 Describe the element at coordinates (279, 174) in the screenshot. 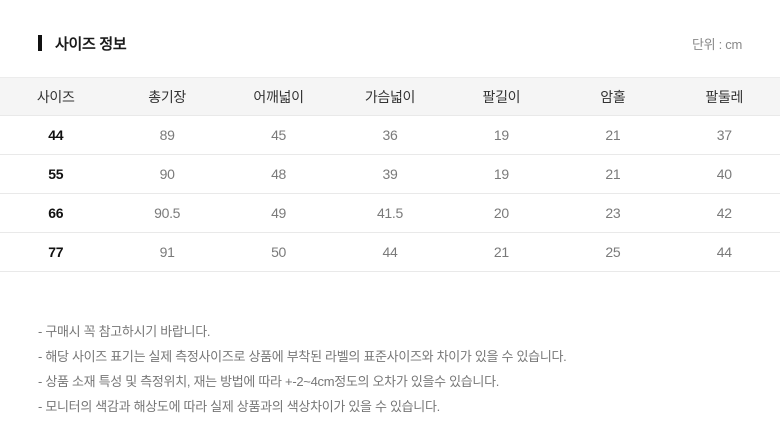

I see `table-cell: 48` at that location.